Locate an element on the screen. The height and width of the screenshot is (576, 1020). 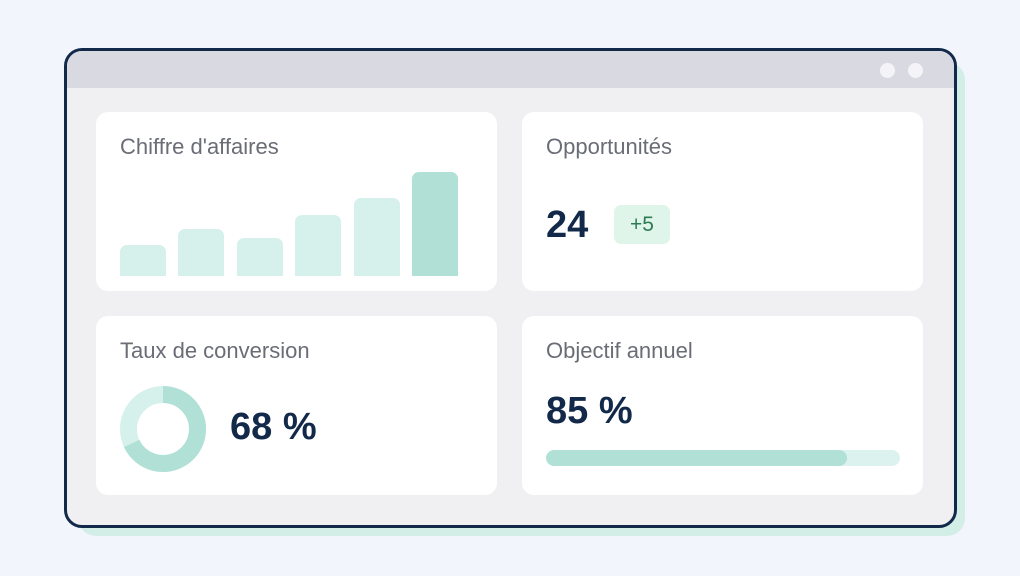
donut-arc is located at coordinates (163, 429).